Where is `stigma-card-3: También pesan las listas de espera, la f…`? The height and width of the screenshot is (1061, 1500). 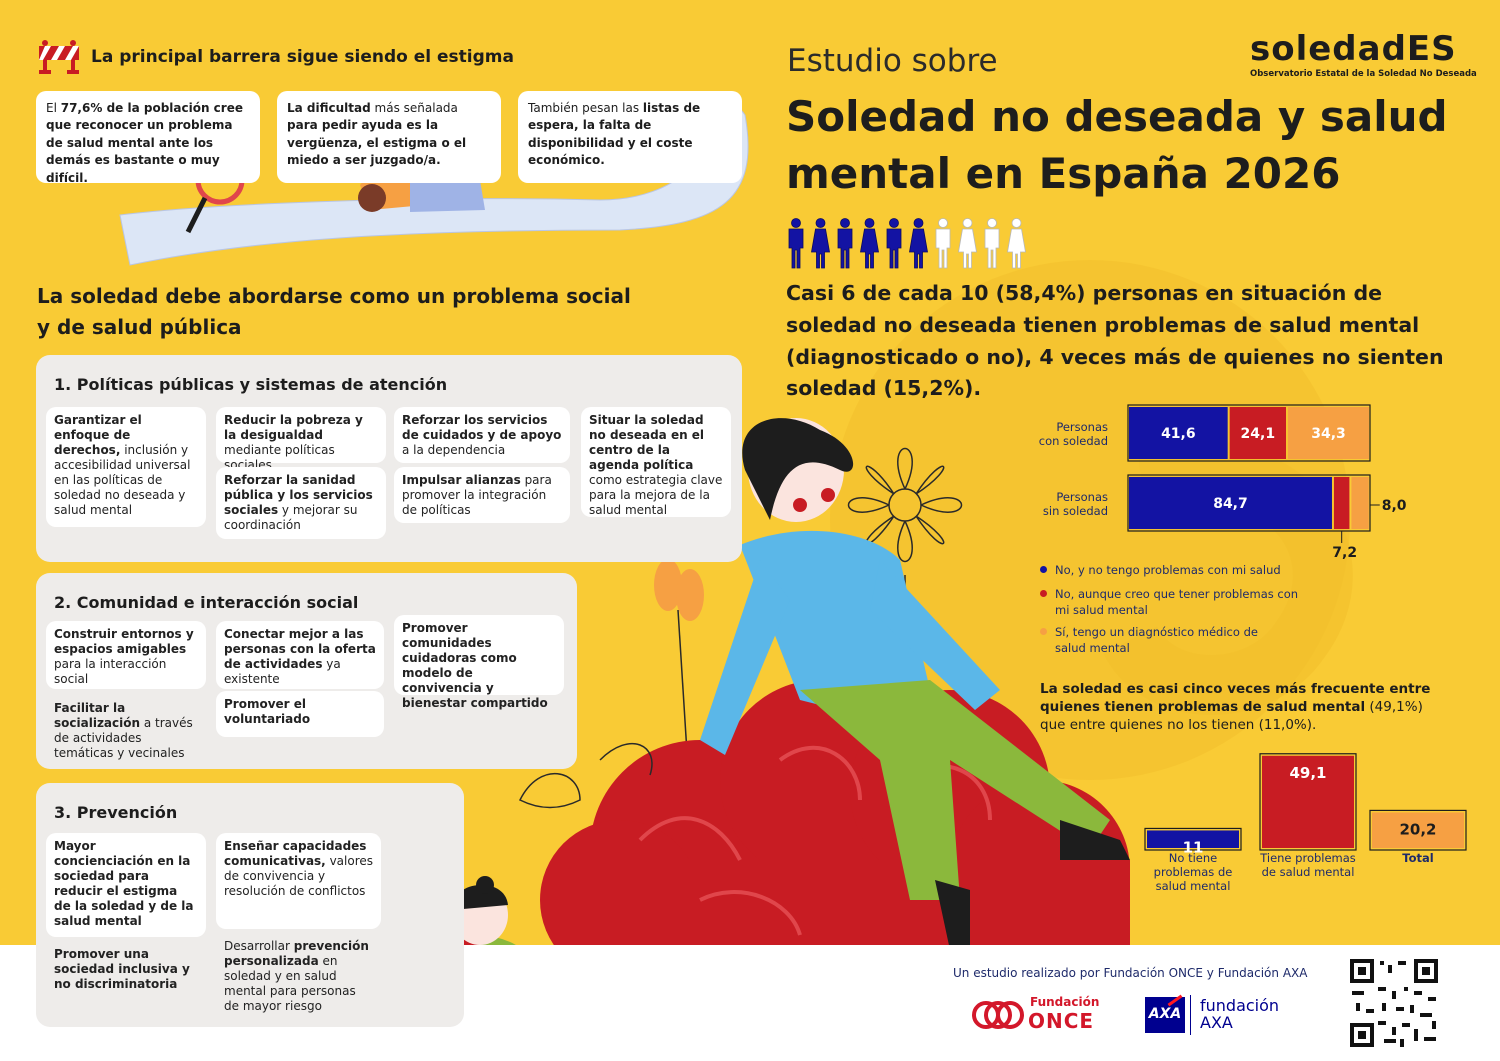 stigma-card-3: También pesan las listas de espera, la f… is located at coordinates (630, 137).